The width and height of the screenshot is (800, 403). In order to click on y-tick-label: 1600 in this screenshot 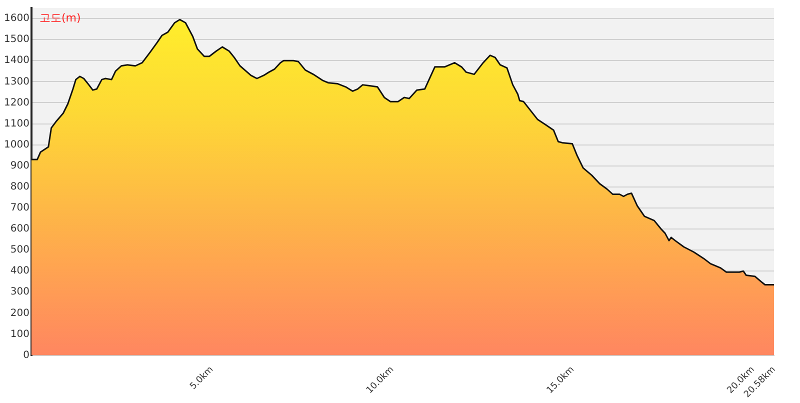, I will do `click(17, 18)`.